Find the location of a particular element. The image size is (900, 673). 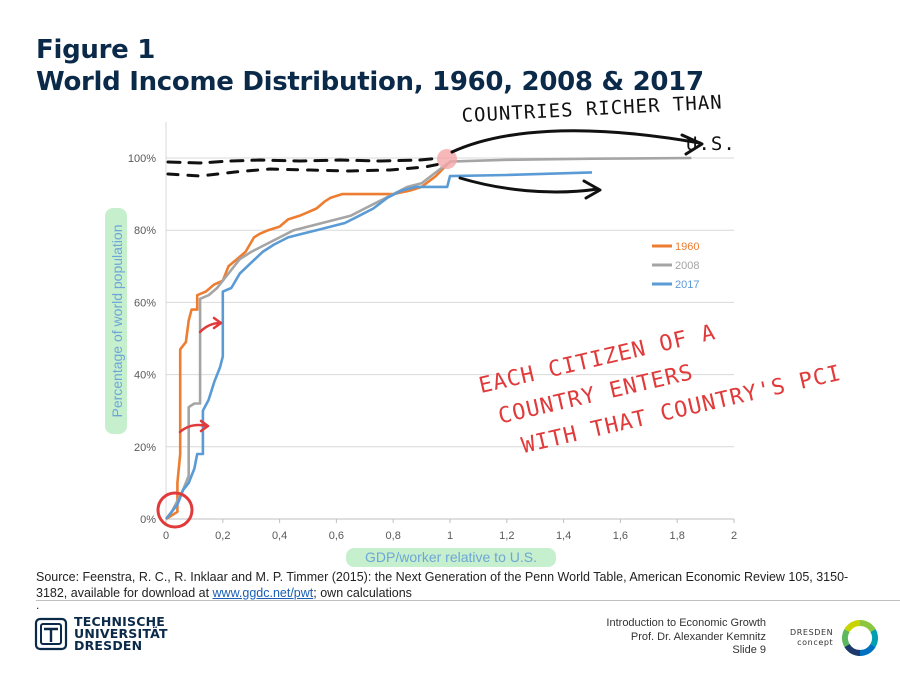

y-axis-label: Percentage of world population is located at coordinates (117, 320).